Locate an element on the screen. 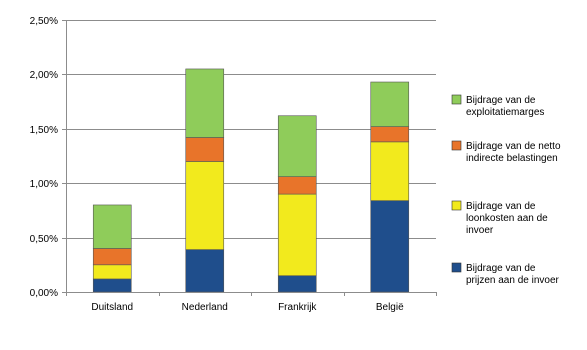 The image size is (587, 350). x-tick-label: Frankrijk is located at coordinates (297, 307).